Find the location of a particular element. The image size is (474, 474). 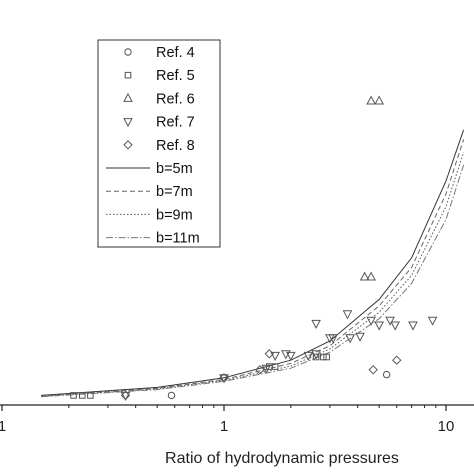

legend-marker-diamond is located at coordinates (128, 145).